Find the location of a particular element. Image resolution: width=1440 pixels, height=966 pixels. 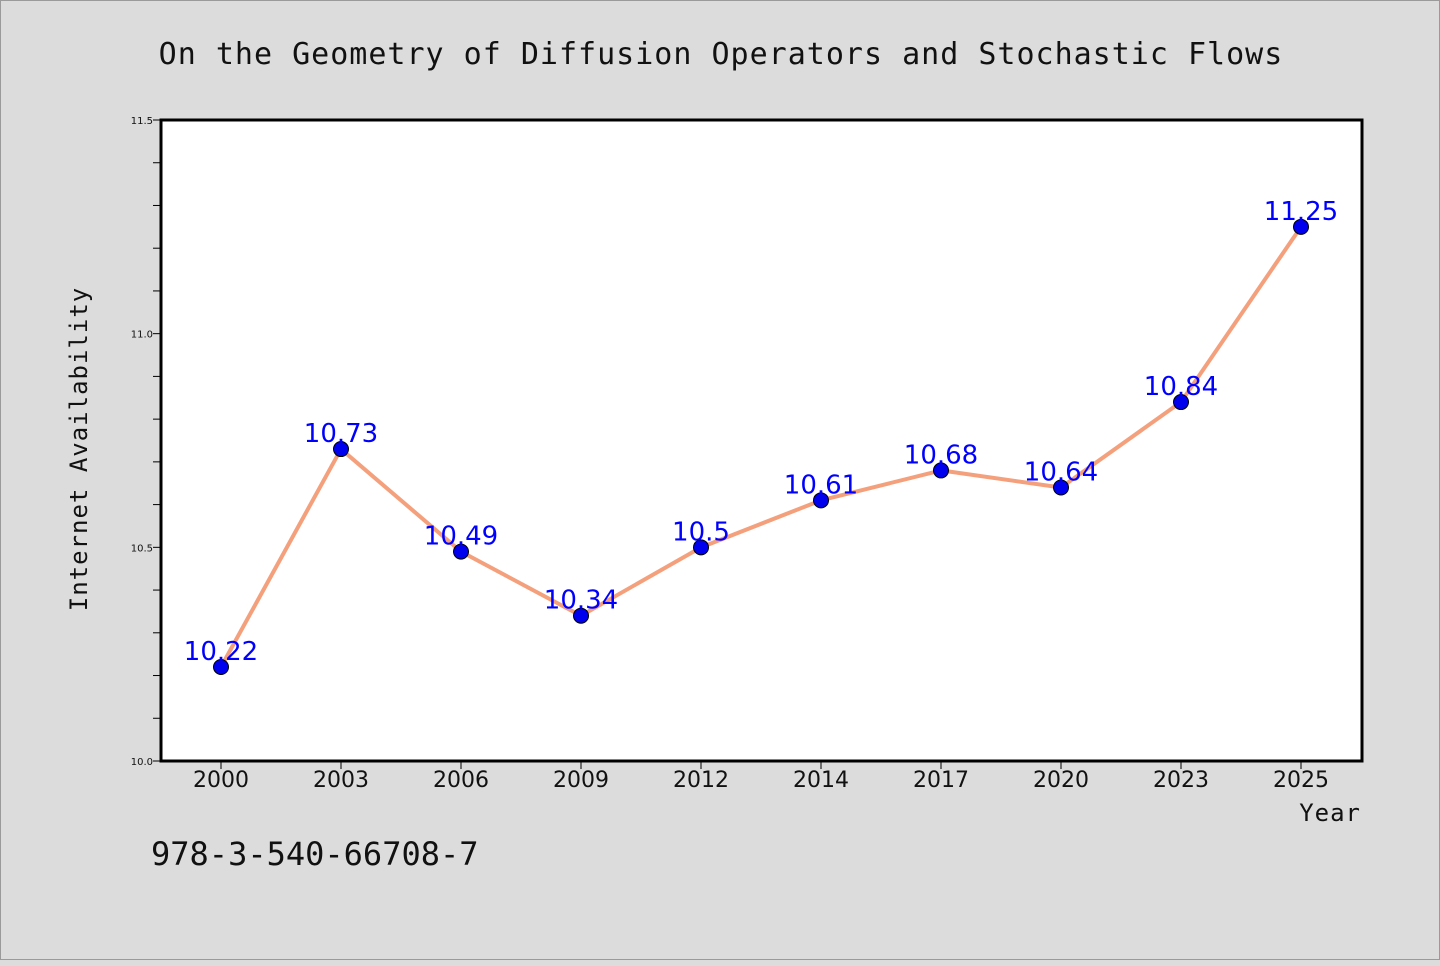

data-label: 10.5 is located at coordinates (701, 532).